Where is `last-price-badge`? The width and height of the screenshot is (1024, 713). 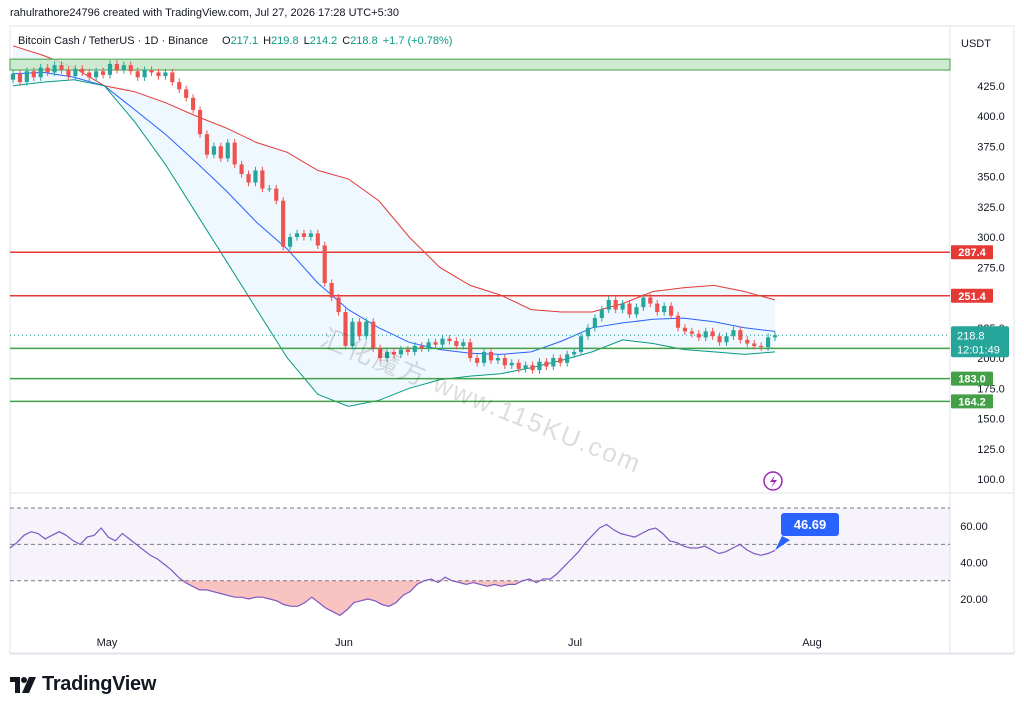 last-price-badge is located at coordinates (980, 342).